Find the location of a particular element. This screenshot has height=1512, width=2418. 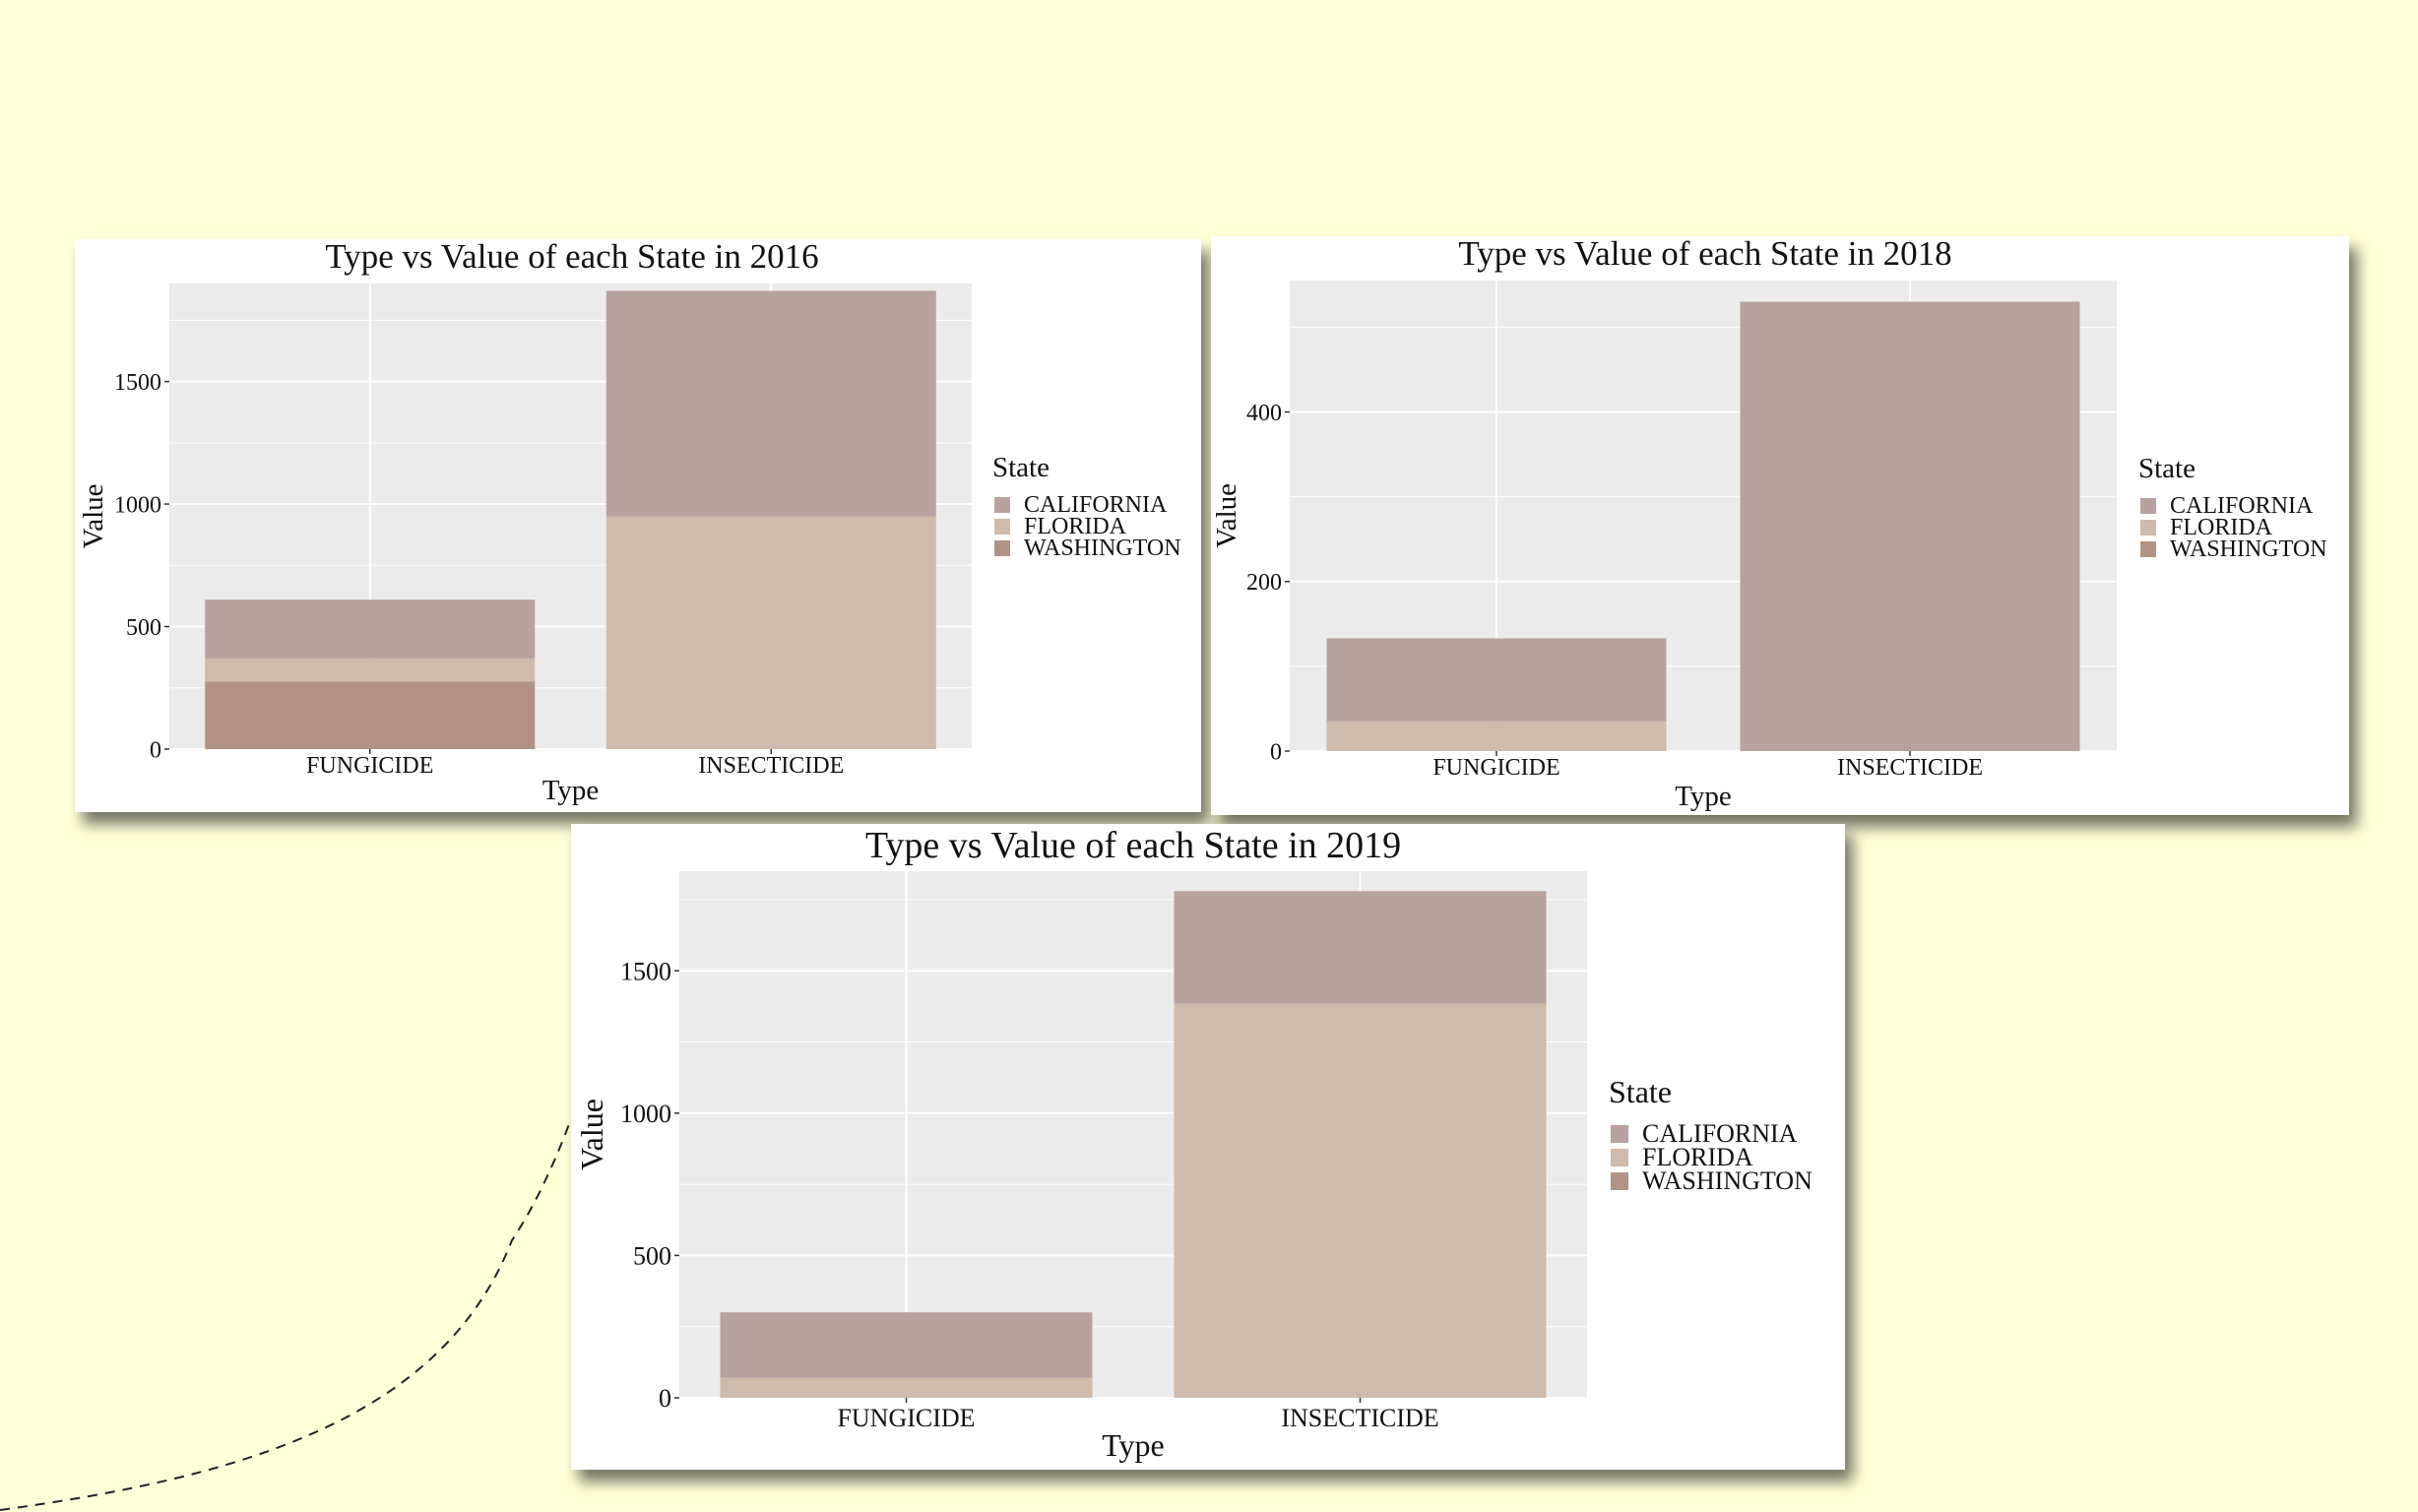

chart-title: Type vs Value of each State in 2018 is located at coordinates (1704, 254).